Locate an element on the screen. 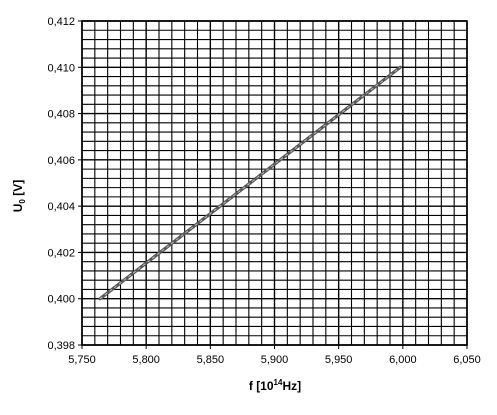 The height and width of the screenshot is (415, 497). y-tick-label: 0,410 is located at coordinates (61, 68).